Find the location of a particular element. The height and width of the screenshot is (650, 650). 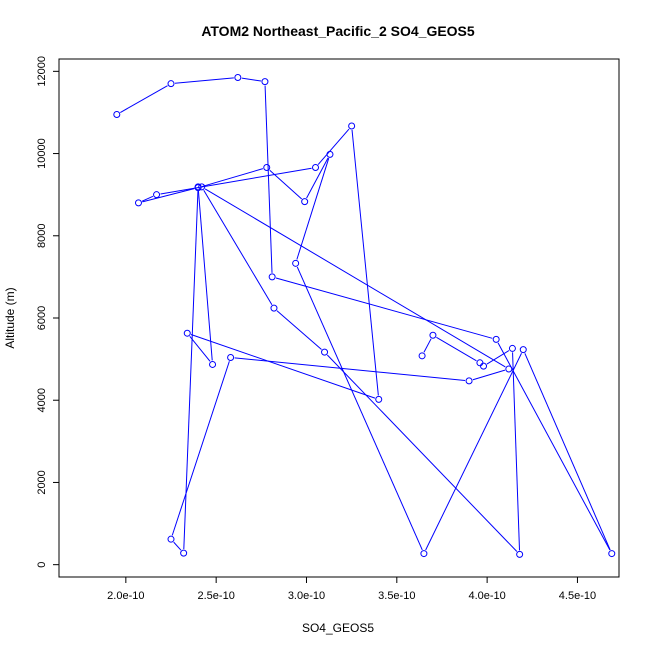

y-tick-label: 2000 is located at coordinates (42, 482).